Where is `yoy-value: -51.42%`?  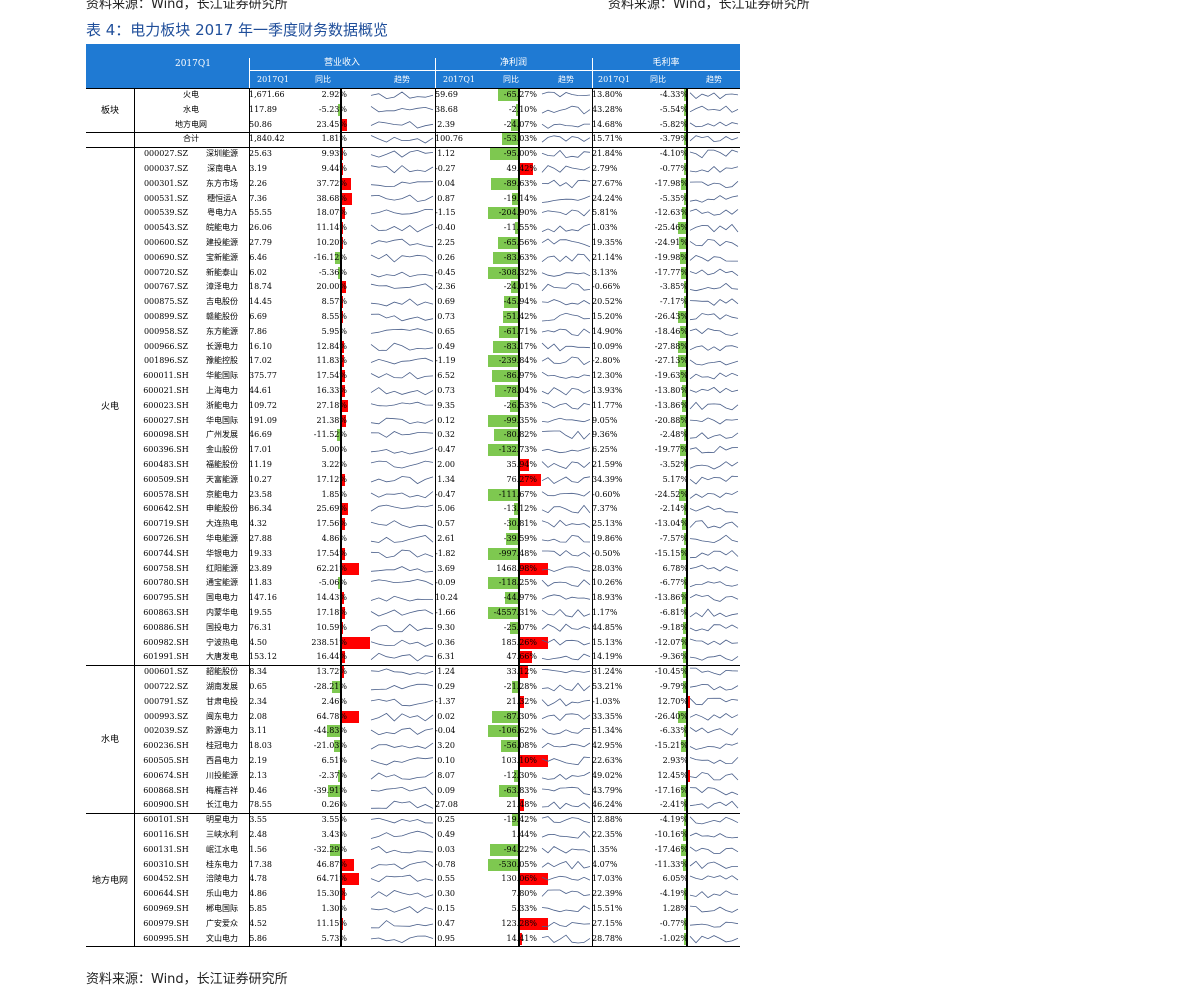 yoy-value: -51.42% is located at coordinates (520, 316).